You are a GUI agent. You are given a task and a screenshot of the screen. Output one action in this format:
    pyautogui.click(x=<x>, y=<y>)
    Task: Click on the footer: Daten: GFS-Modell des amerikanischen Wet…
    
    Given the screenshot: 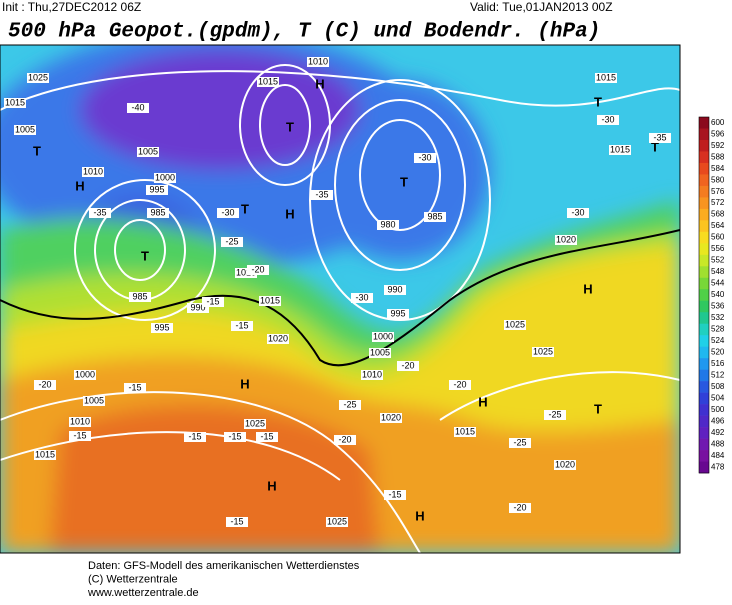 What is the action you would take?
    pyautogui.click(x=223, y=579)
    